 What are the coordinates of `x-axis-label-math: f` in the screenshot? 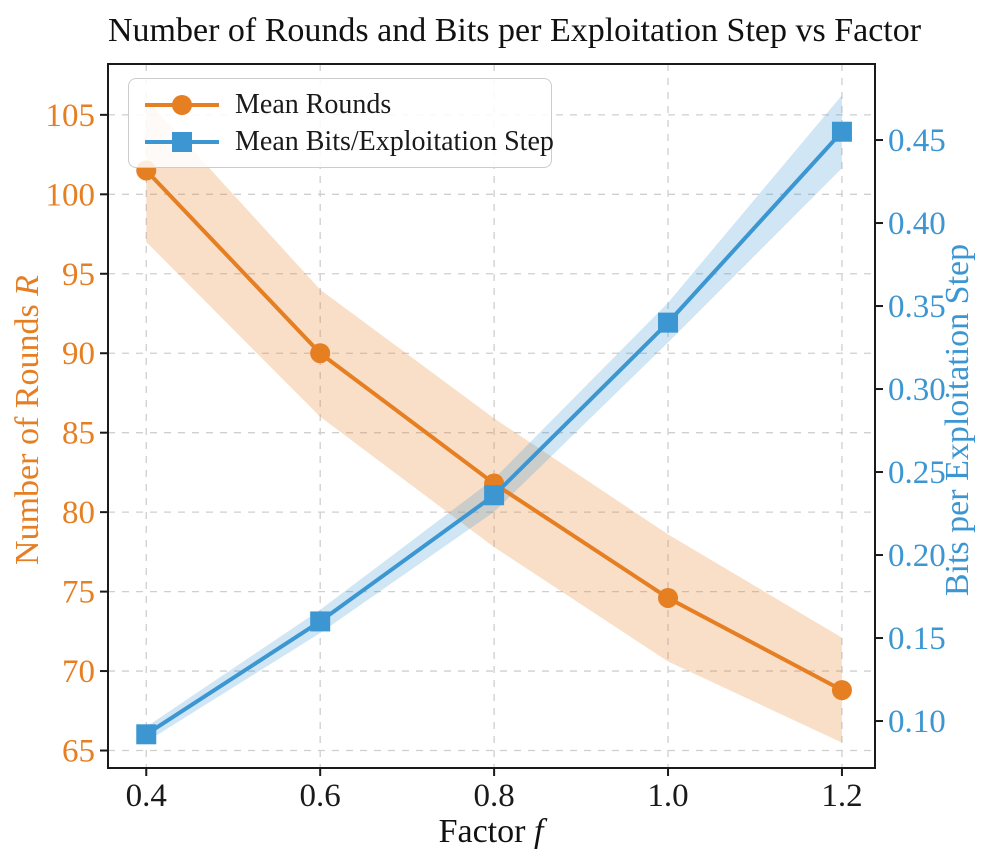 It's located at (538, 831).